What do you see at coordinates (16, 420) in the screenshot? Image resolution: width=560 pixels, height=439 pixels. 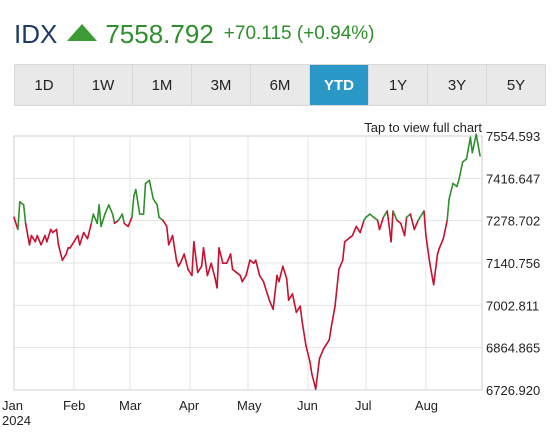 I see `x-tick-year: 2024` at bounding box center [16, 420].